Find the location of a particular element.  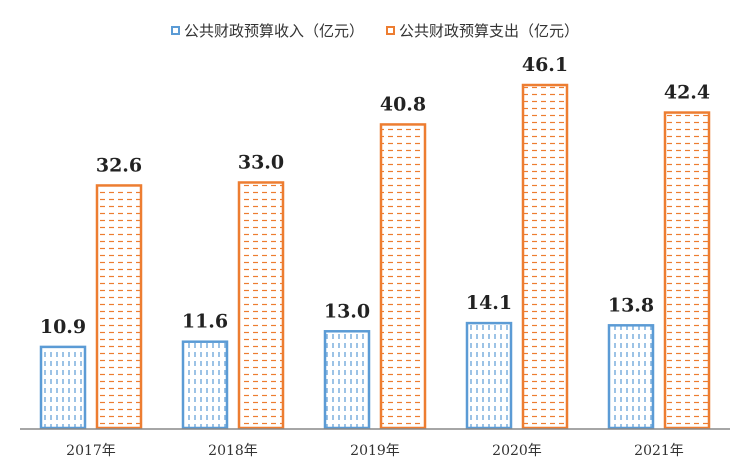

x-tick-label-5: 2021年 is located at coordinates (659, 451).